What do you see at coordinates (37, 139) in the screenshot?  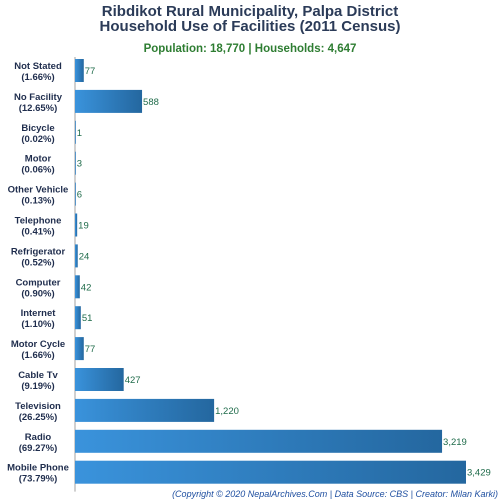 I see `category-percent-label: (0.02%)` at bounding box center [37, 139].